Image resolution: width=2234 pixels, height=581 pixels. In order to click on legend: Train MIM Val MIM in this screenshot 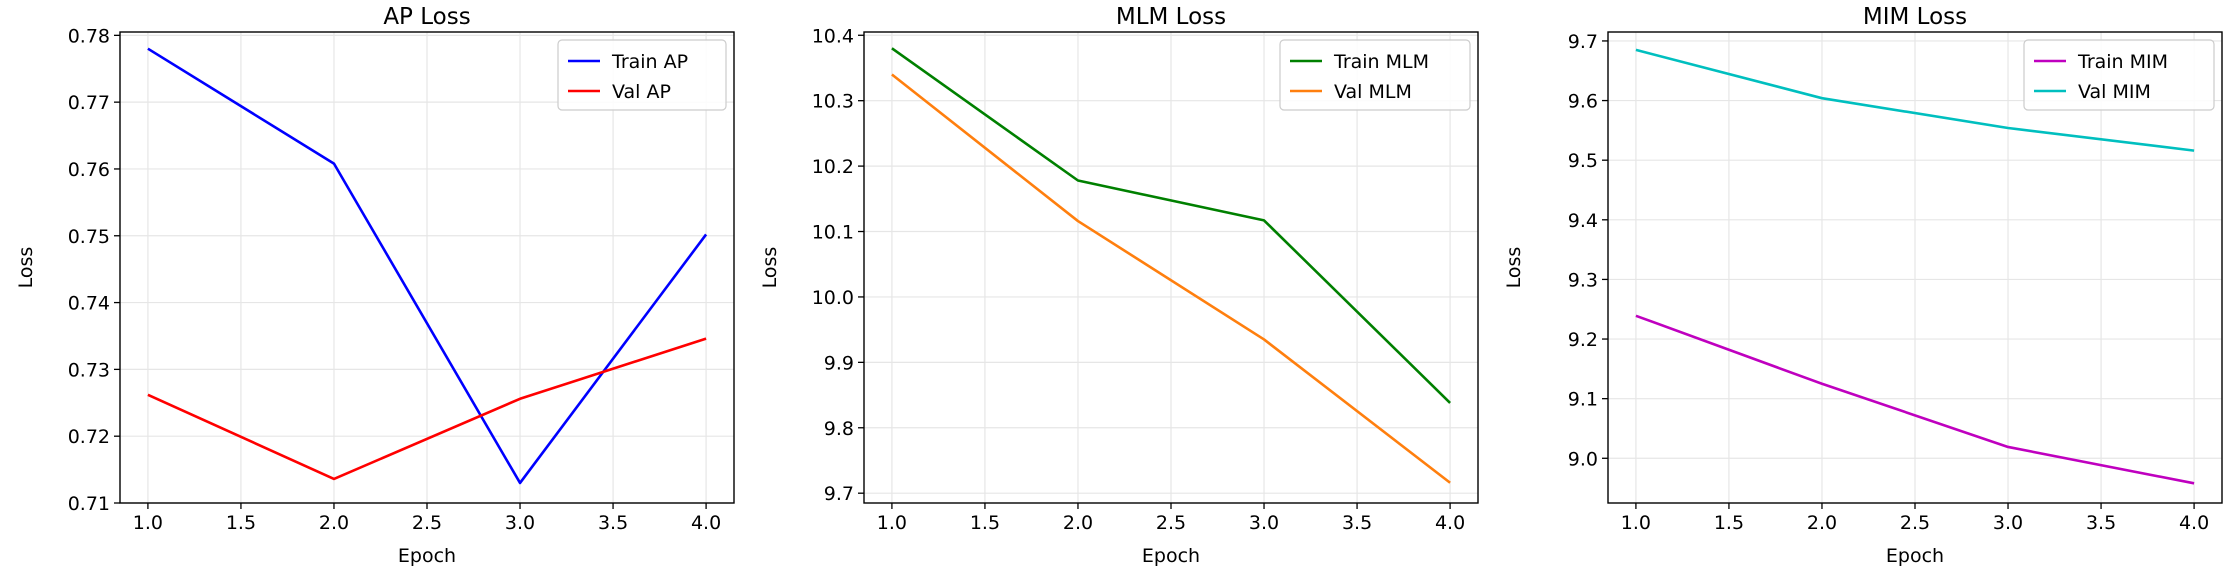, I will do `click(2119, 75)`.